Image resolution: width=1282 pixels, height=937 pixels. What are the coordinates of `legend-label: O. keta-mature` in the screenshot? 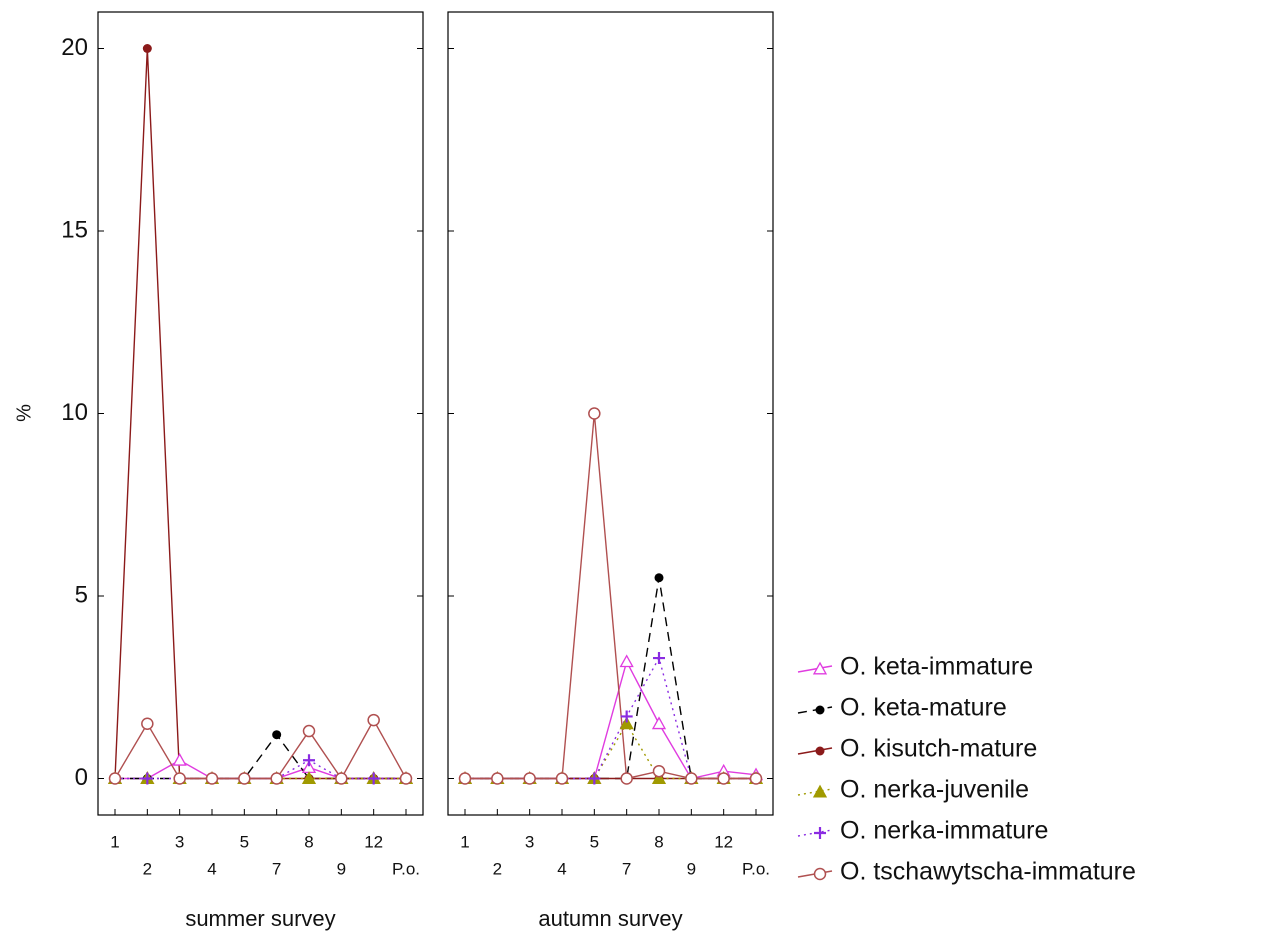 It's located at (923, 708).